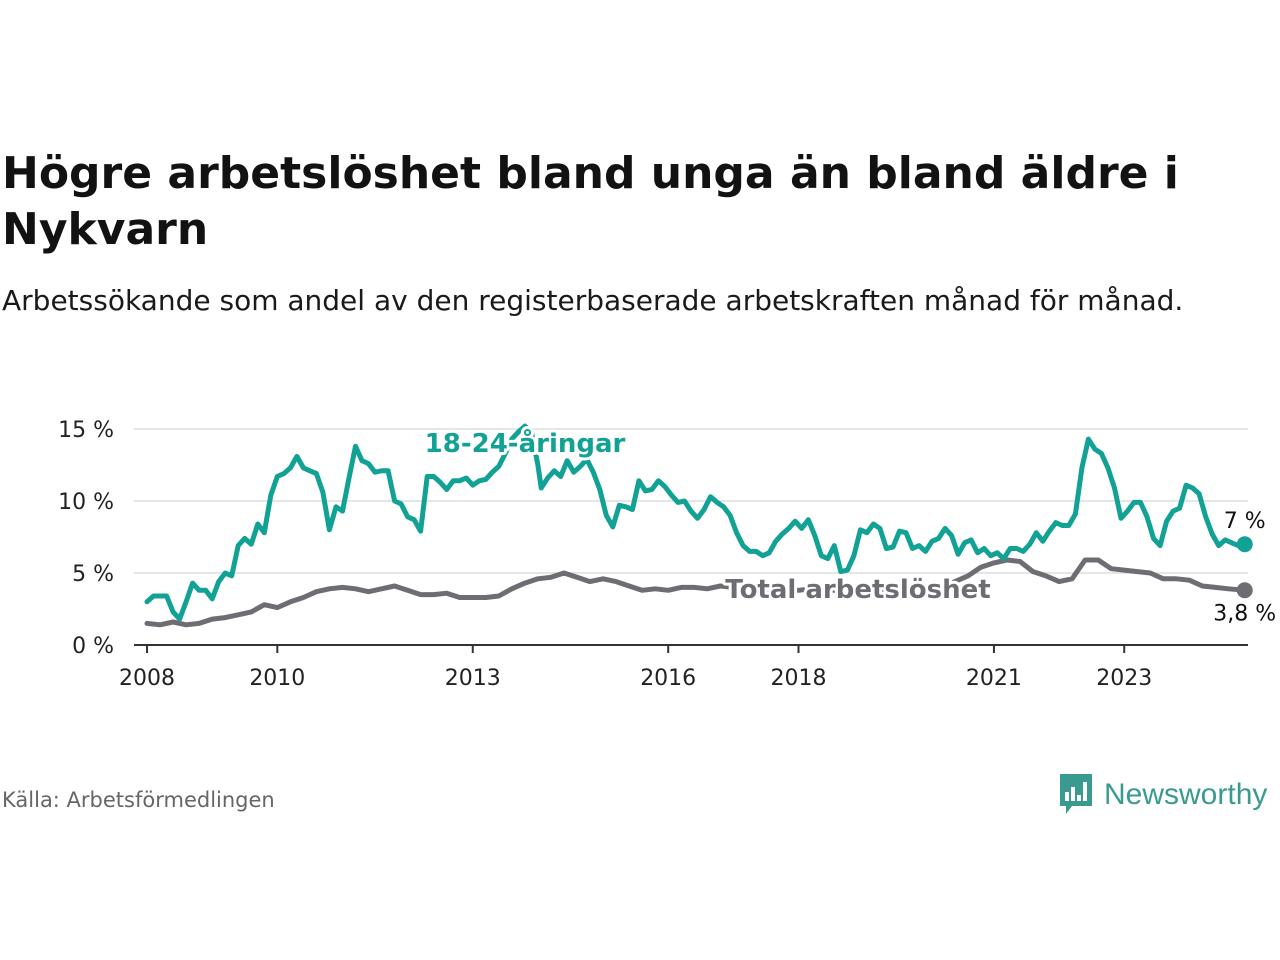 This screenshot has width=1280, height=960. I want to click on series-end-dot-youth, so click(1244, 544).